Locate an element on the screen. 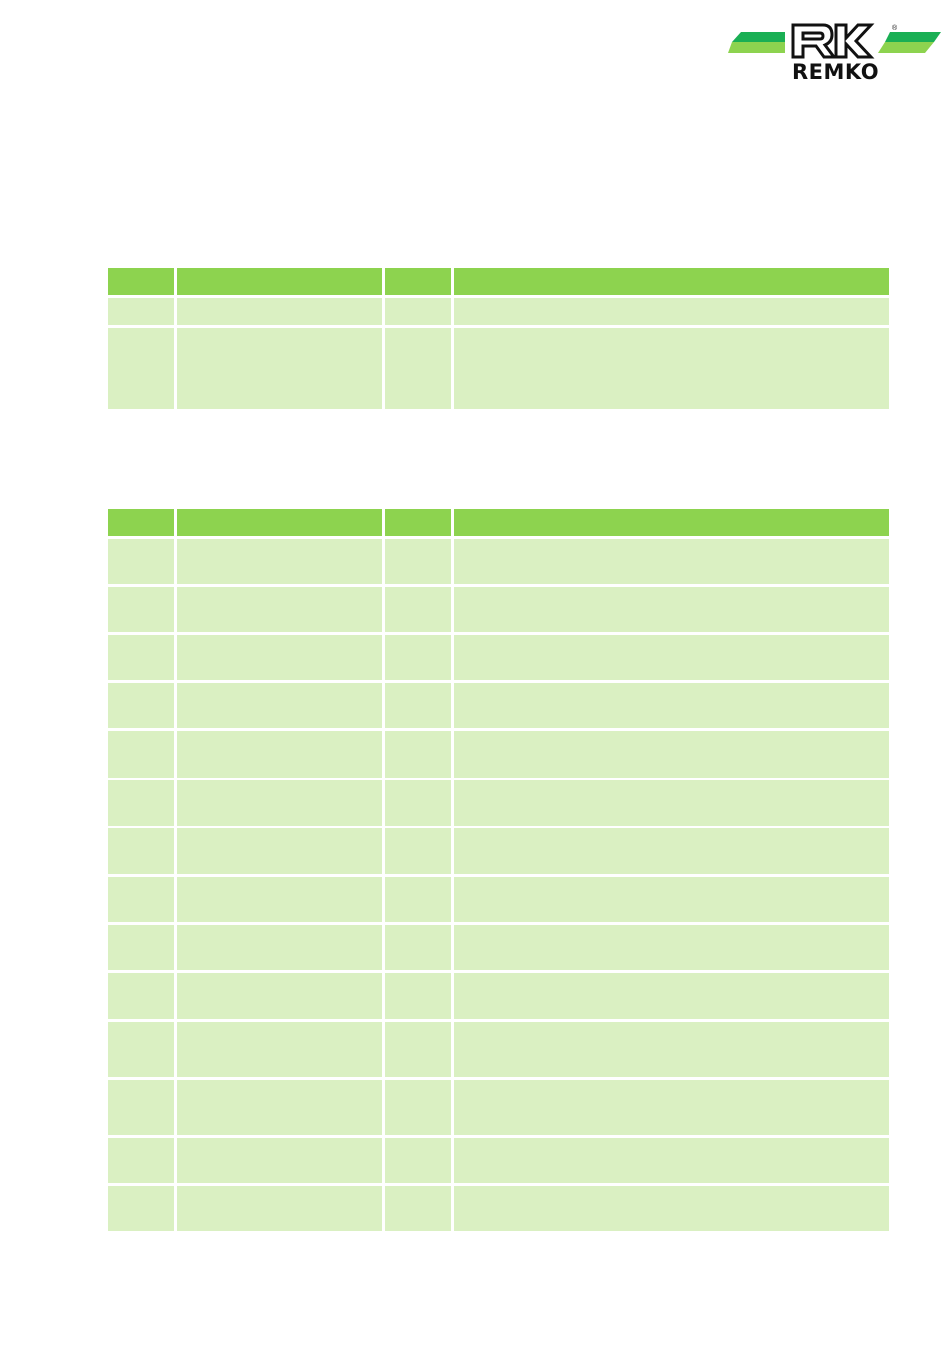 This screenshot has width=950, height=1353. logo-text: REMKO is located at coordinates (836, 72).